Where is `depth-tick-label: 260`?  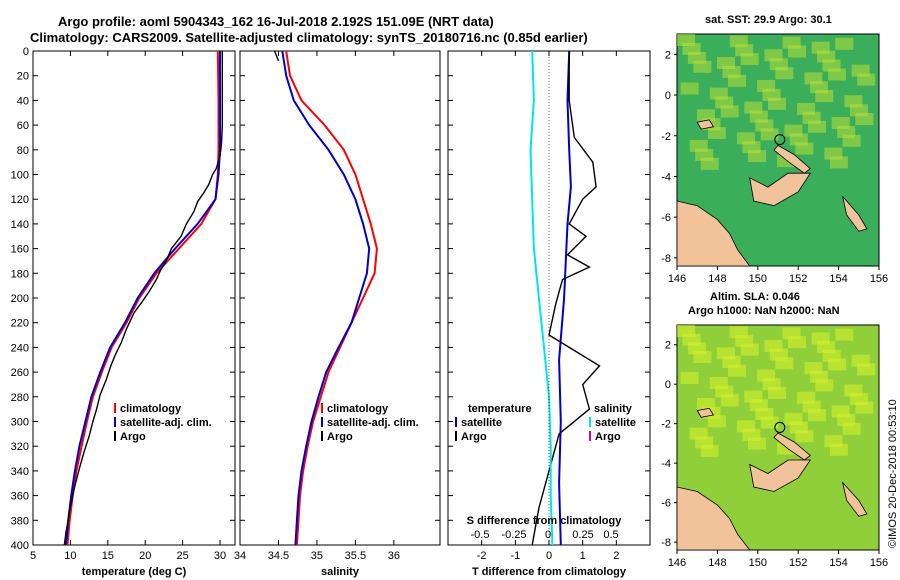 depth-tick-label: 260 is located at coordinates (20, 373).